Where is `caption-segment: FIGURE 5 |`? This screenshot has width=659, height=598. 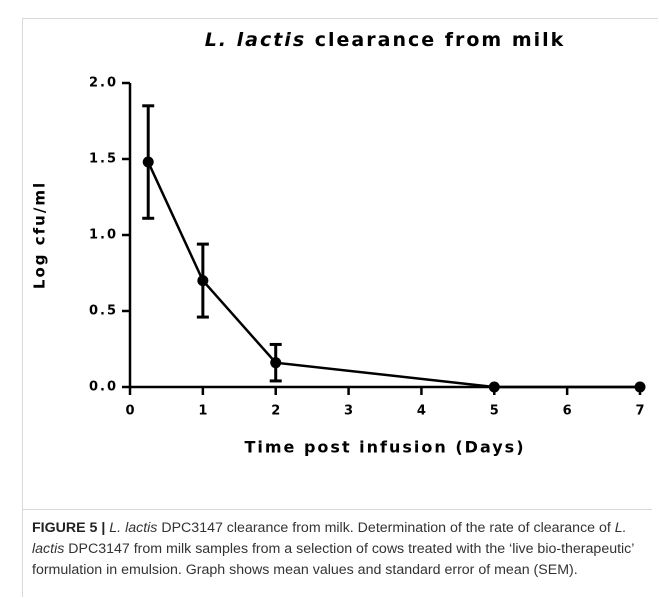 caption-segment: FIGURE 5 | is located at coordinates (71, 528).